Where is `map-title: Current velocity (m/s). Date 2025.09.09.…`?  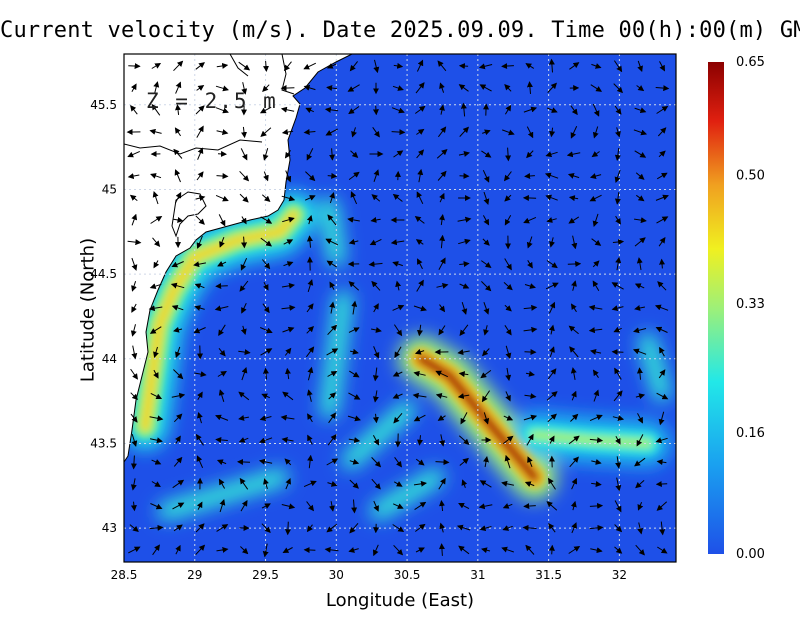 map-title: Current velocity (m/s). Date 2025.09.09.… is located at coordinates (400, 30).